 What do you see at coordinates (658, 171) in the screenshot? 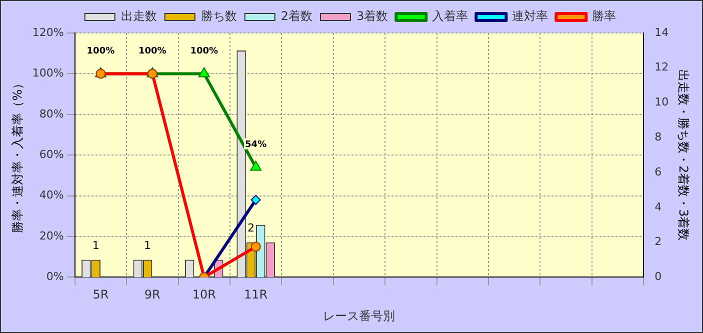
I see `y2-tick-label: 6` at bounding box center [658, 171].